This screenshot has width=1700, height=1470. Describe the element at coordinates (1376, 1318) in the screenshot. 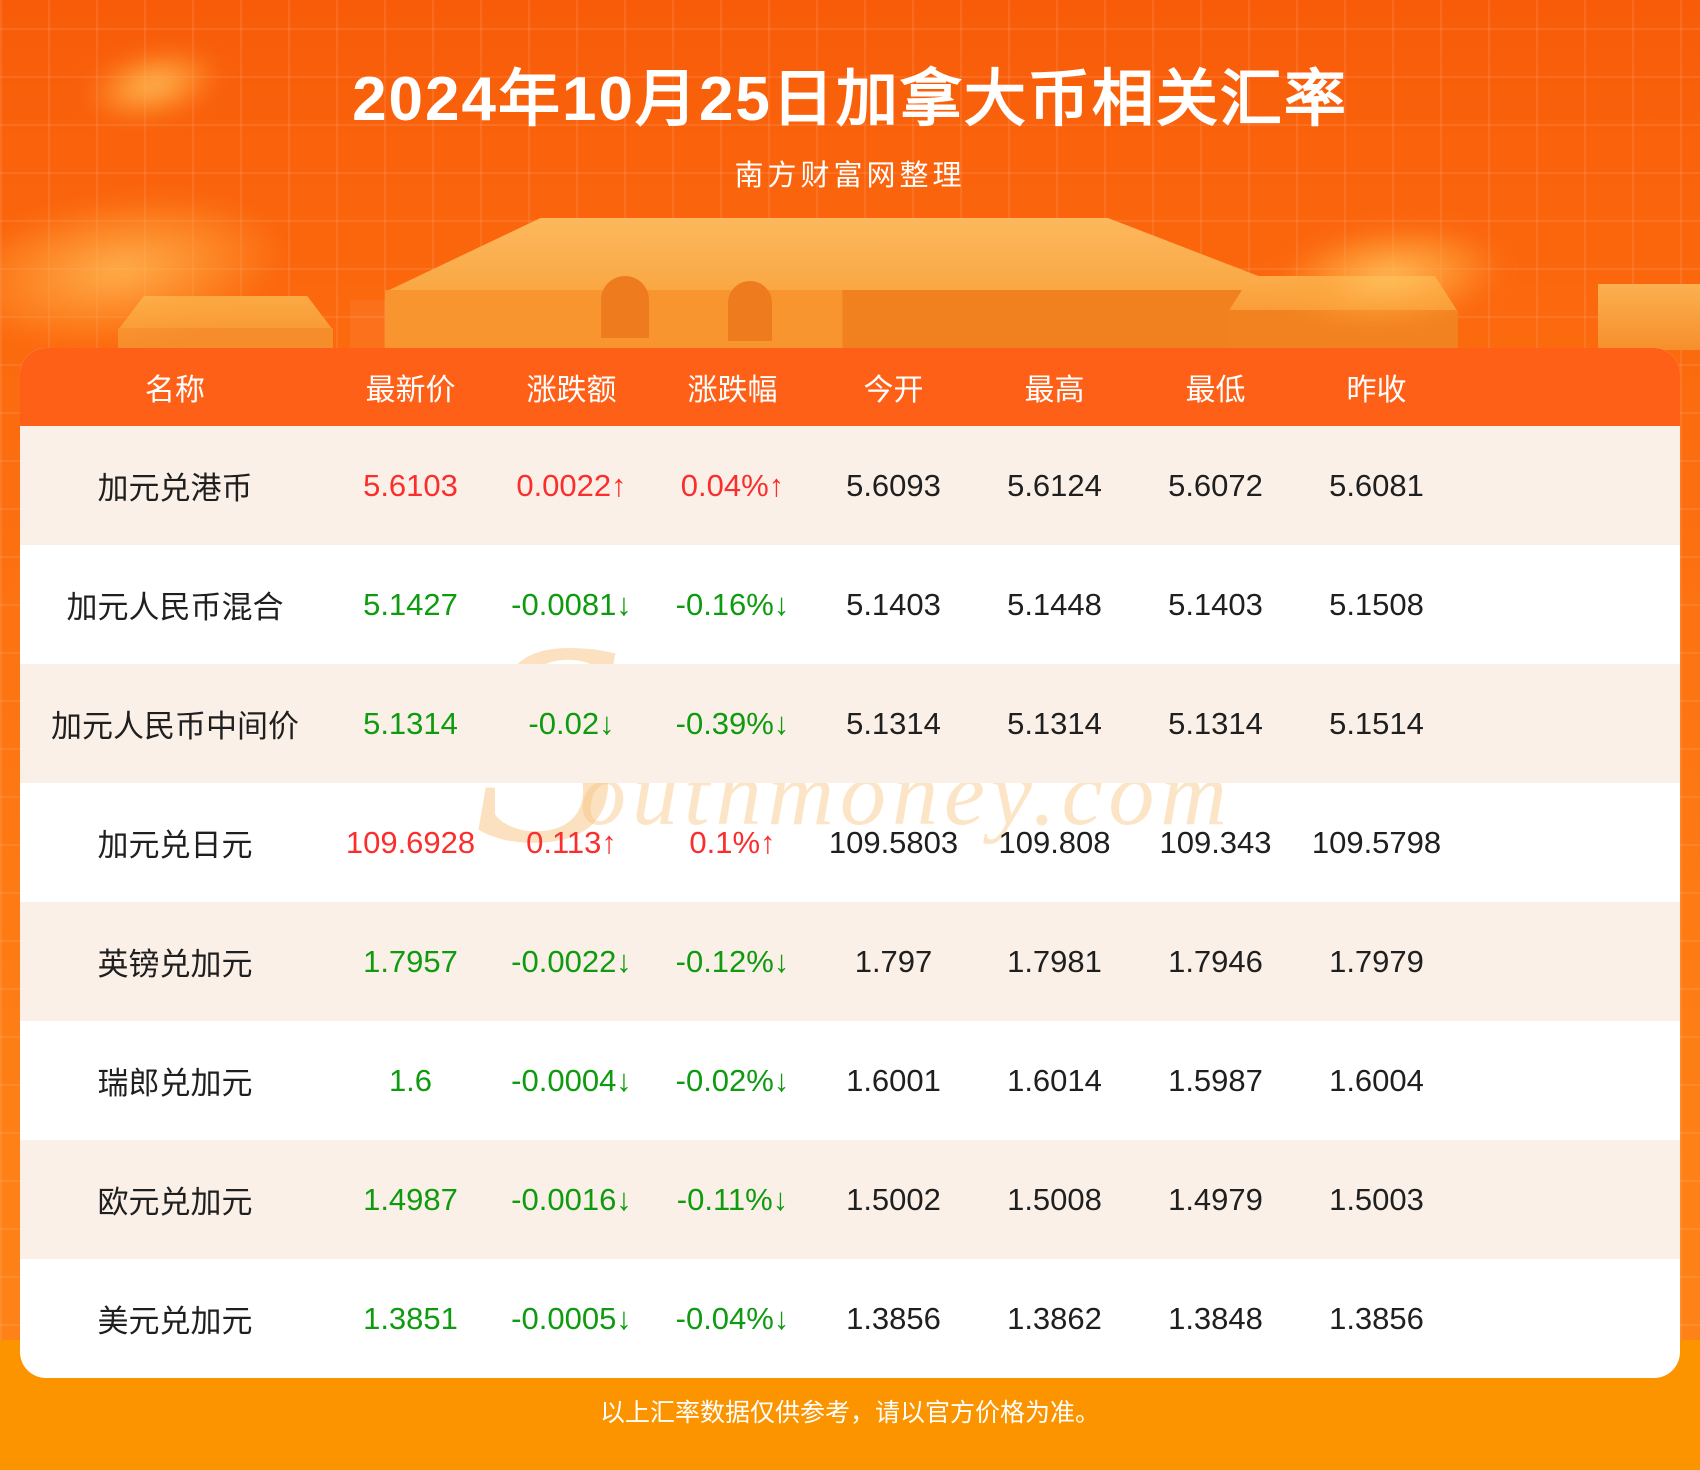

I see `cell-prev-close: 1.3856` at that location.